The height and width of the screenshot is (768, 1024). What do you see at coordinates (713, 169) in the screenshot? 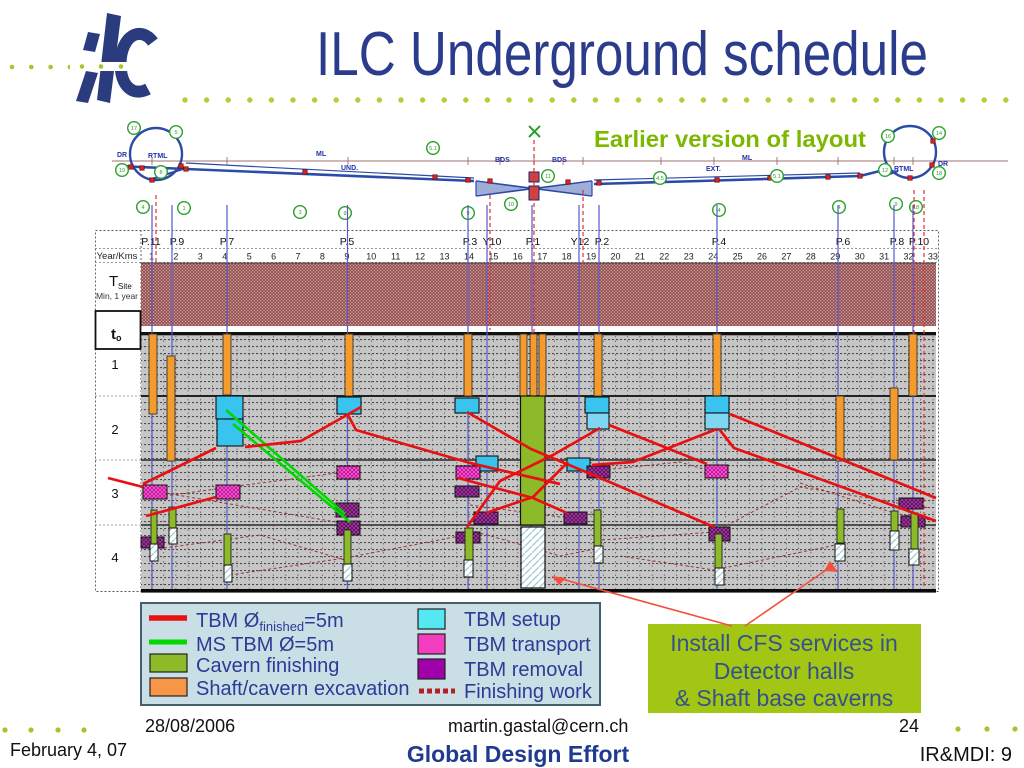
I see `svg-text: EXT.` at bounding box center [713, 169].